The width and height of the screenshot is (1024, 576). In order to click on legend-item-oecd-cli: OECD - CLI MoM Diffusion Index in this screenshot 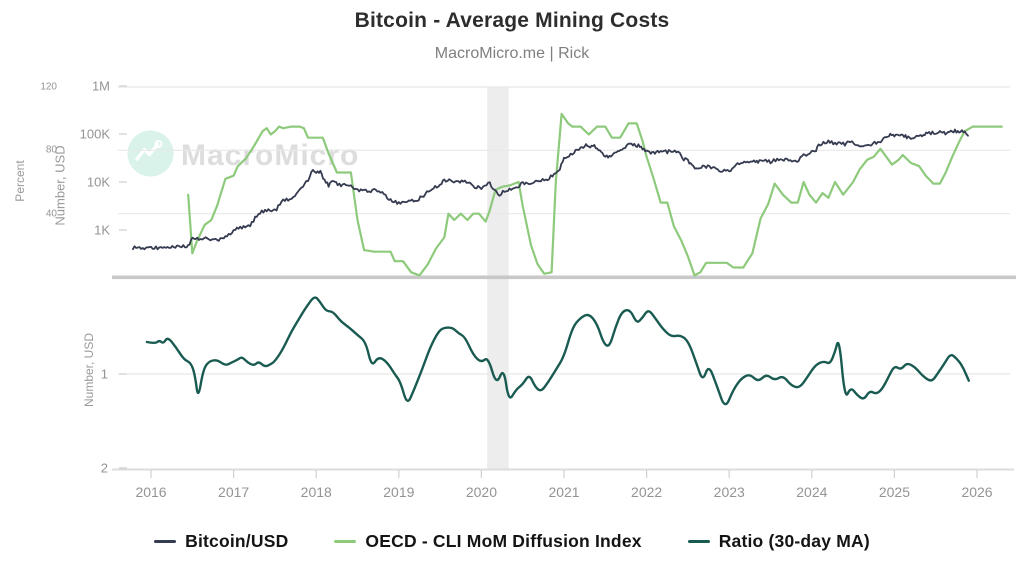, I will do `click(487, 541)`.